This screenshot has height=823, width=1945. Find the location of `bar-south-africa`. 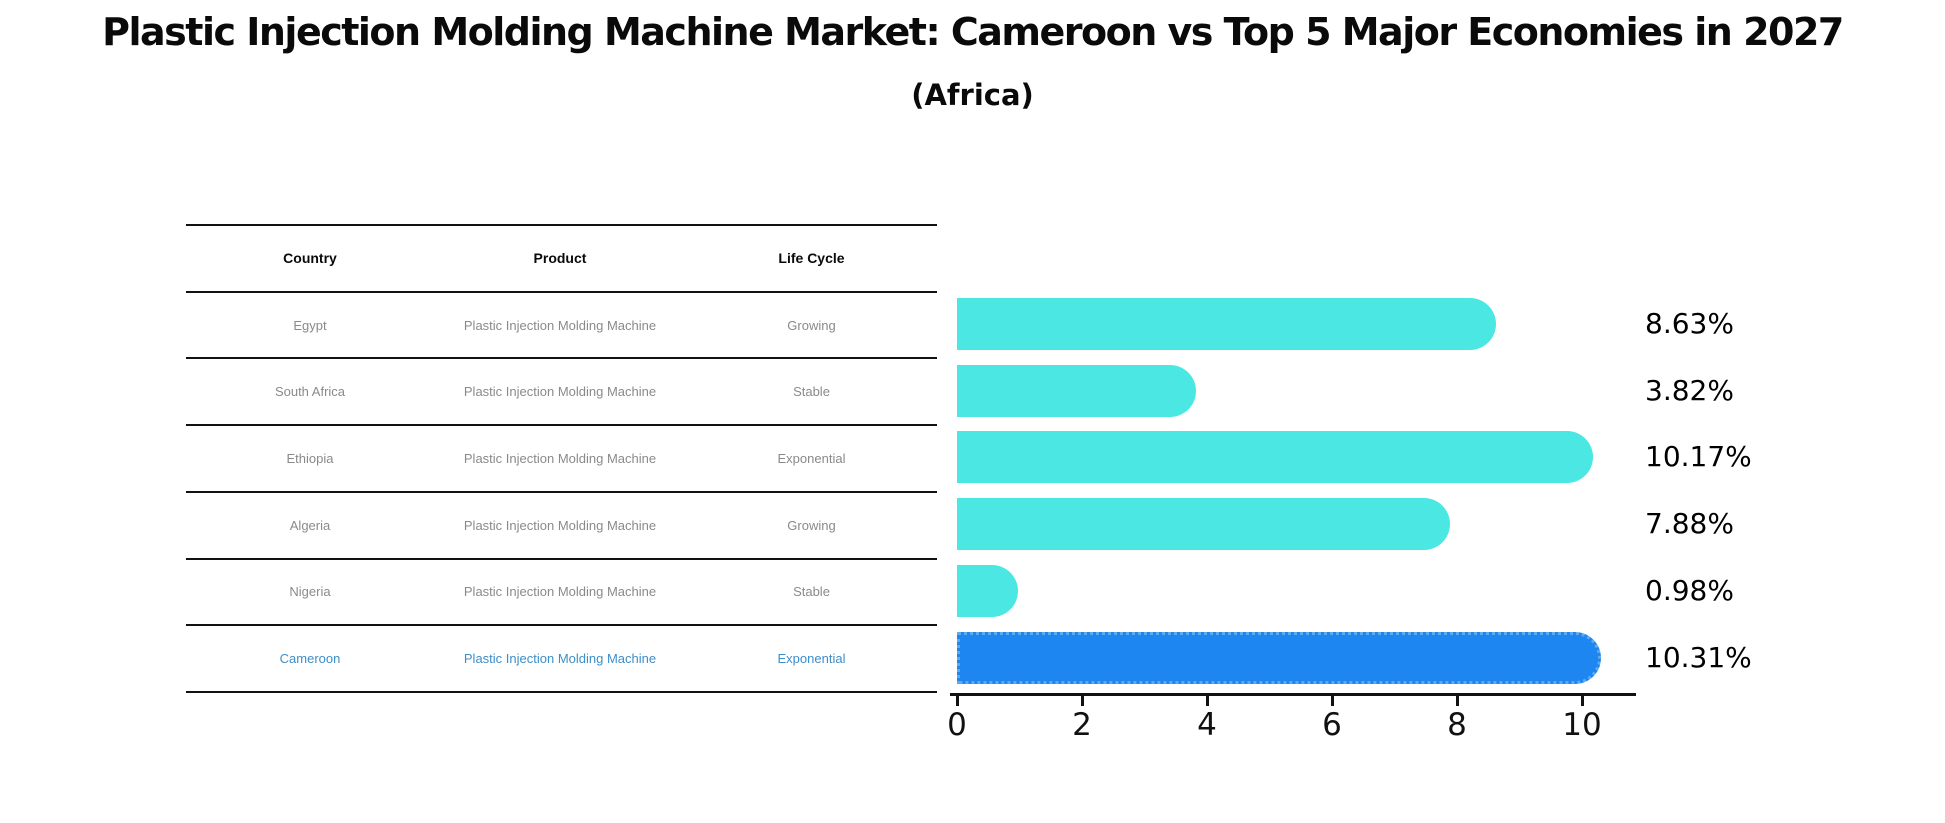

bar-south-africa is located at coordinates (1076, 390).